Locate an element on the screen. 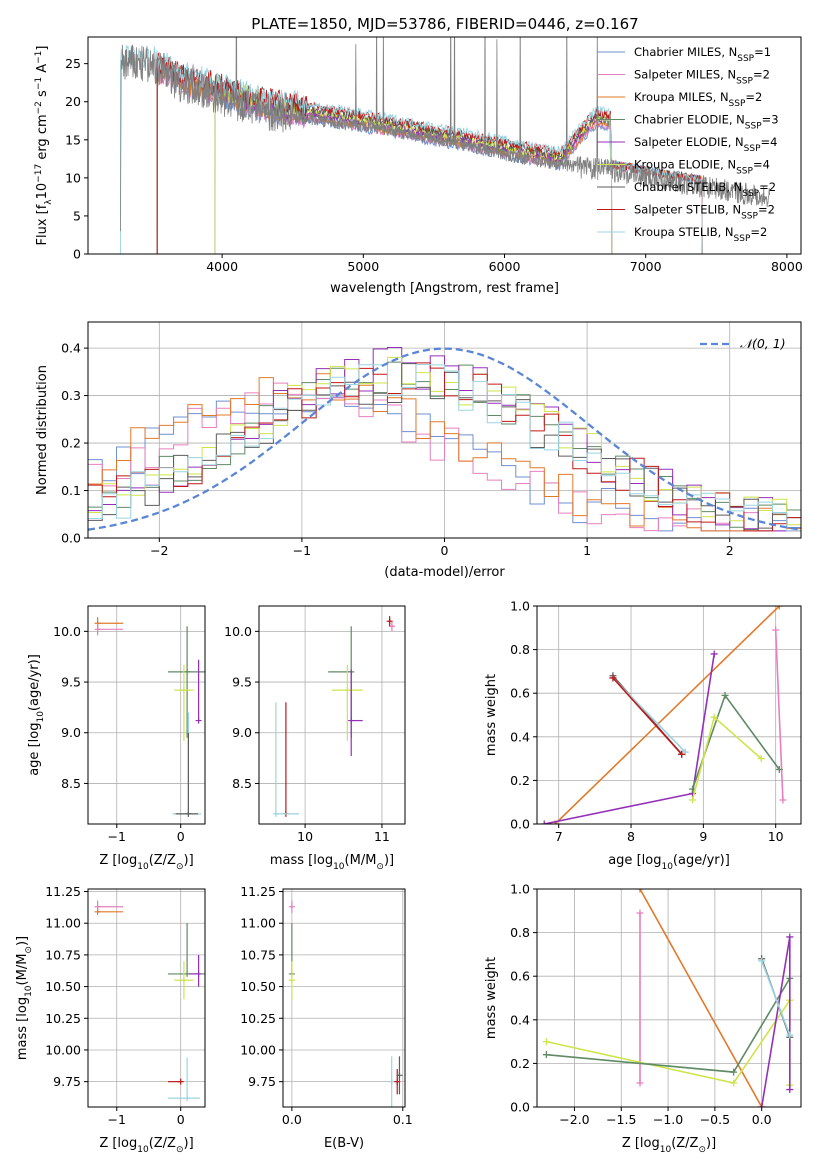 The height and width of the screenshot is (1170, 819). legend-label: Kroupa MILES, NSSP=2 is located at coordinates (698, 99).